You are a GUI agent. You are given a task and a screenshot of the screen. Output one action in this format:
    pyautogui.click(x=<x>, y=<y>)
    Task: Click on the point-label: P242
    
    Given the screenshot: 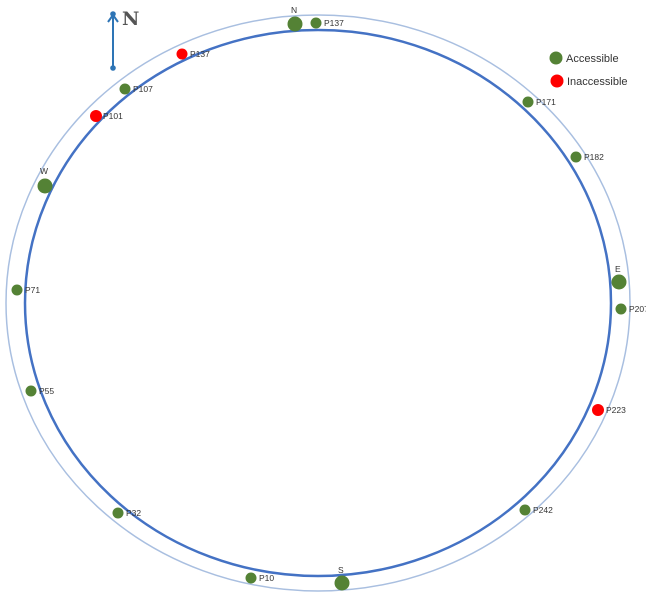 What is the action you would take?
    pyautogui.click(x=543, y=510)
    